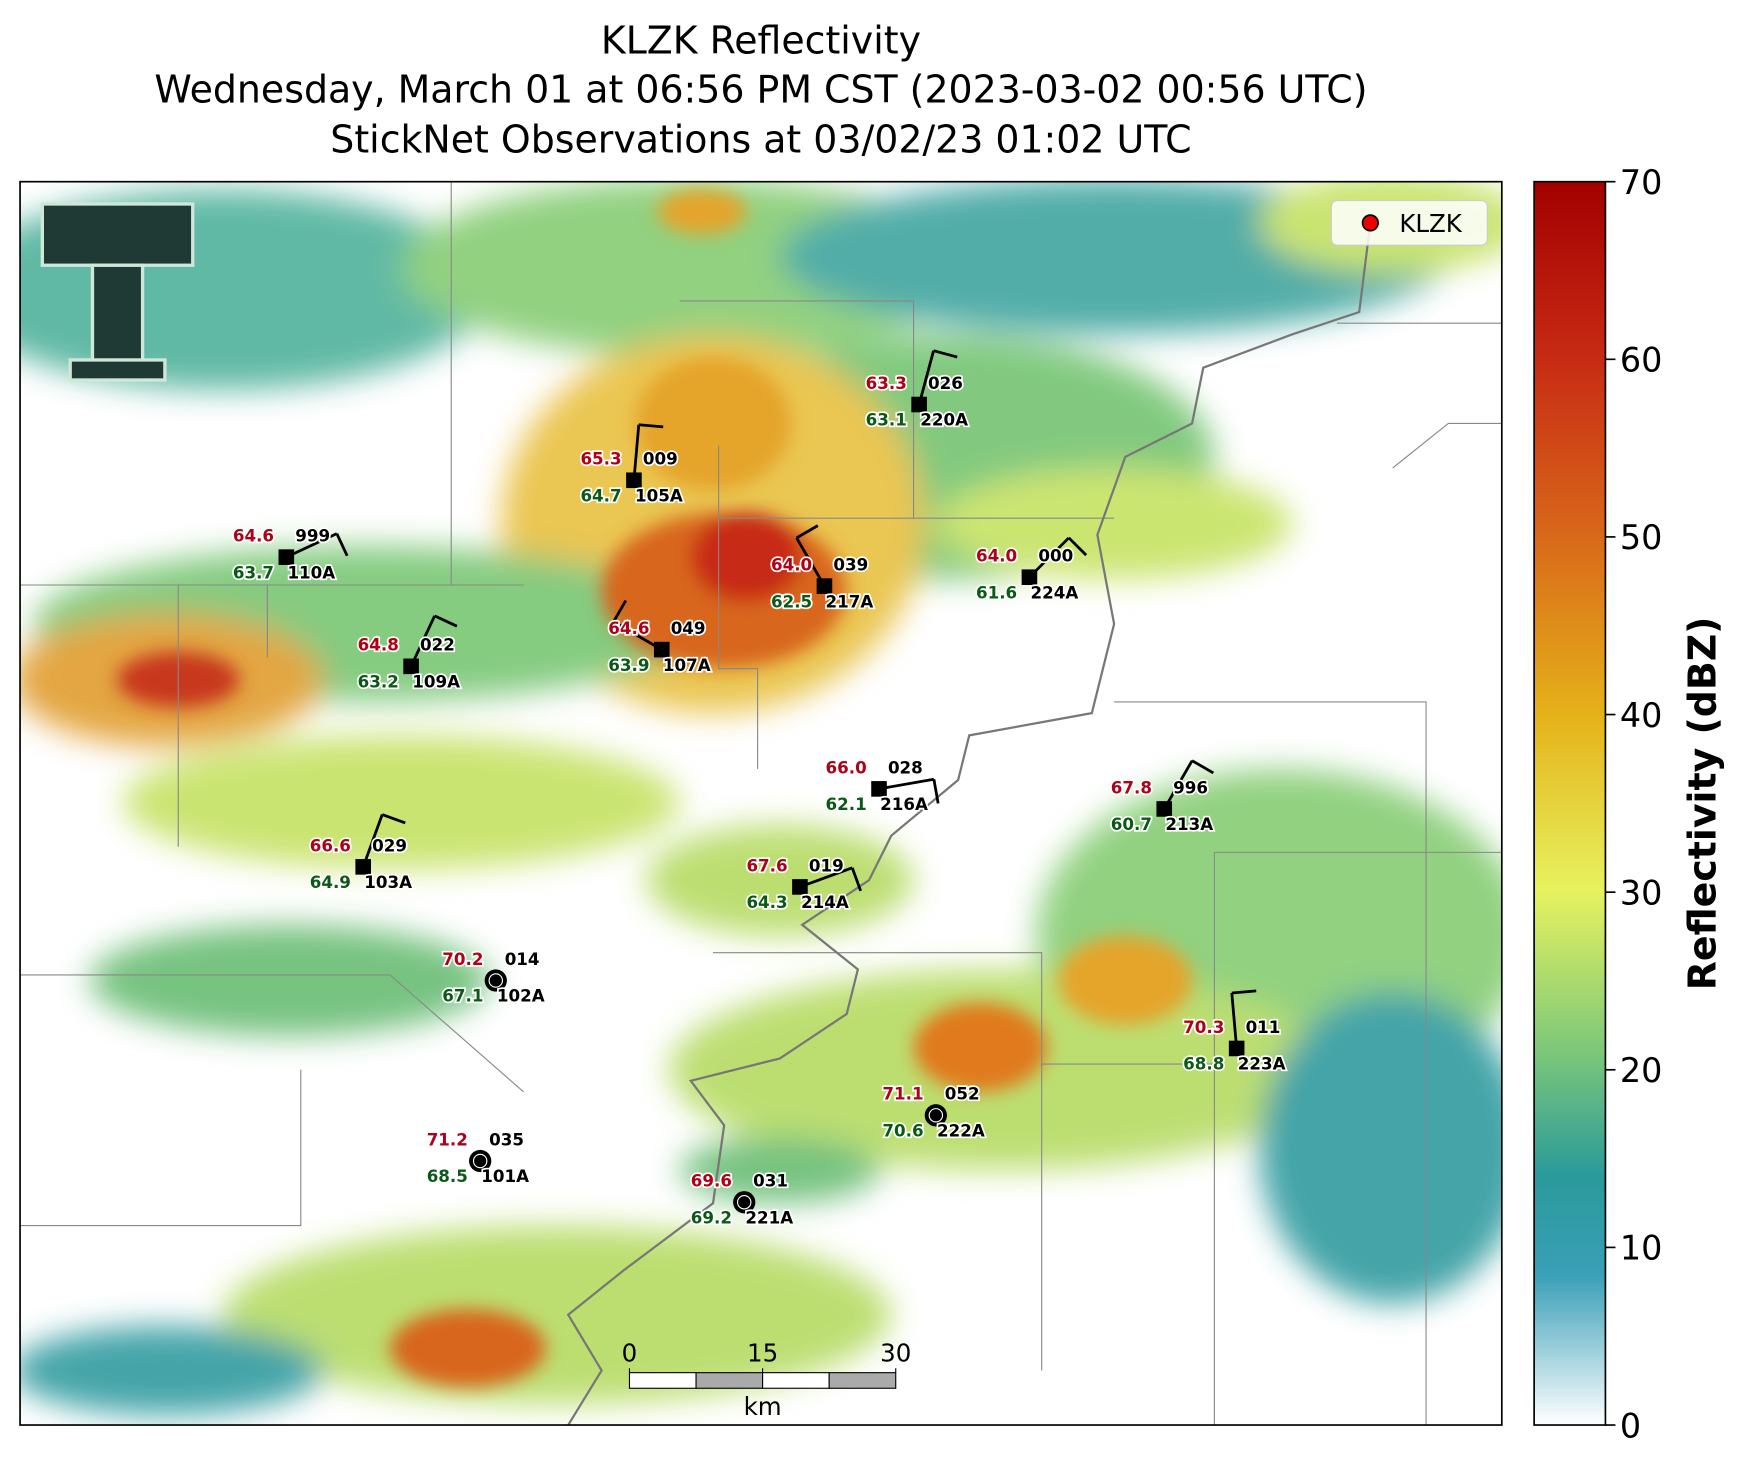  I want to click on colorbar-tick-label: 40, so click(1641, 715).